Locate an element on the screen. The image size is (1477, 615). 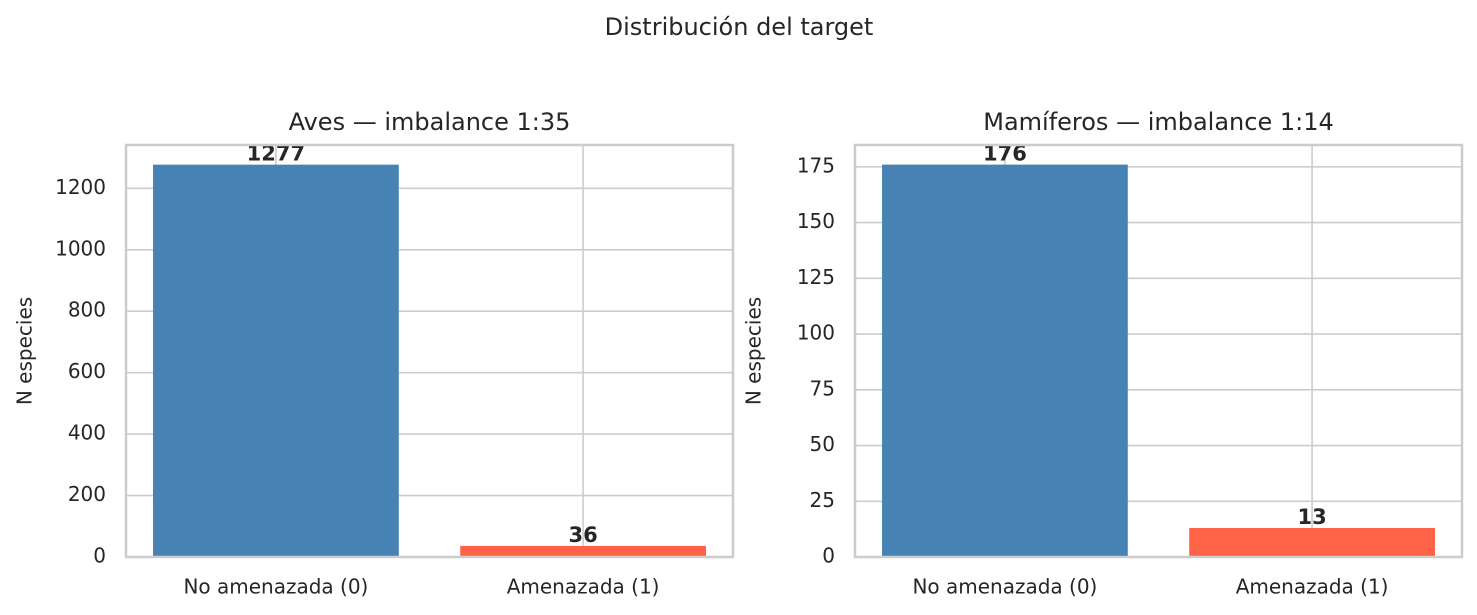
y-tick-label: 1000 is located at coordinates (80, 248).